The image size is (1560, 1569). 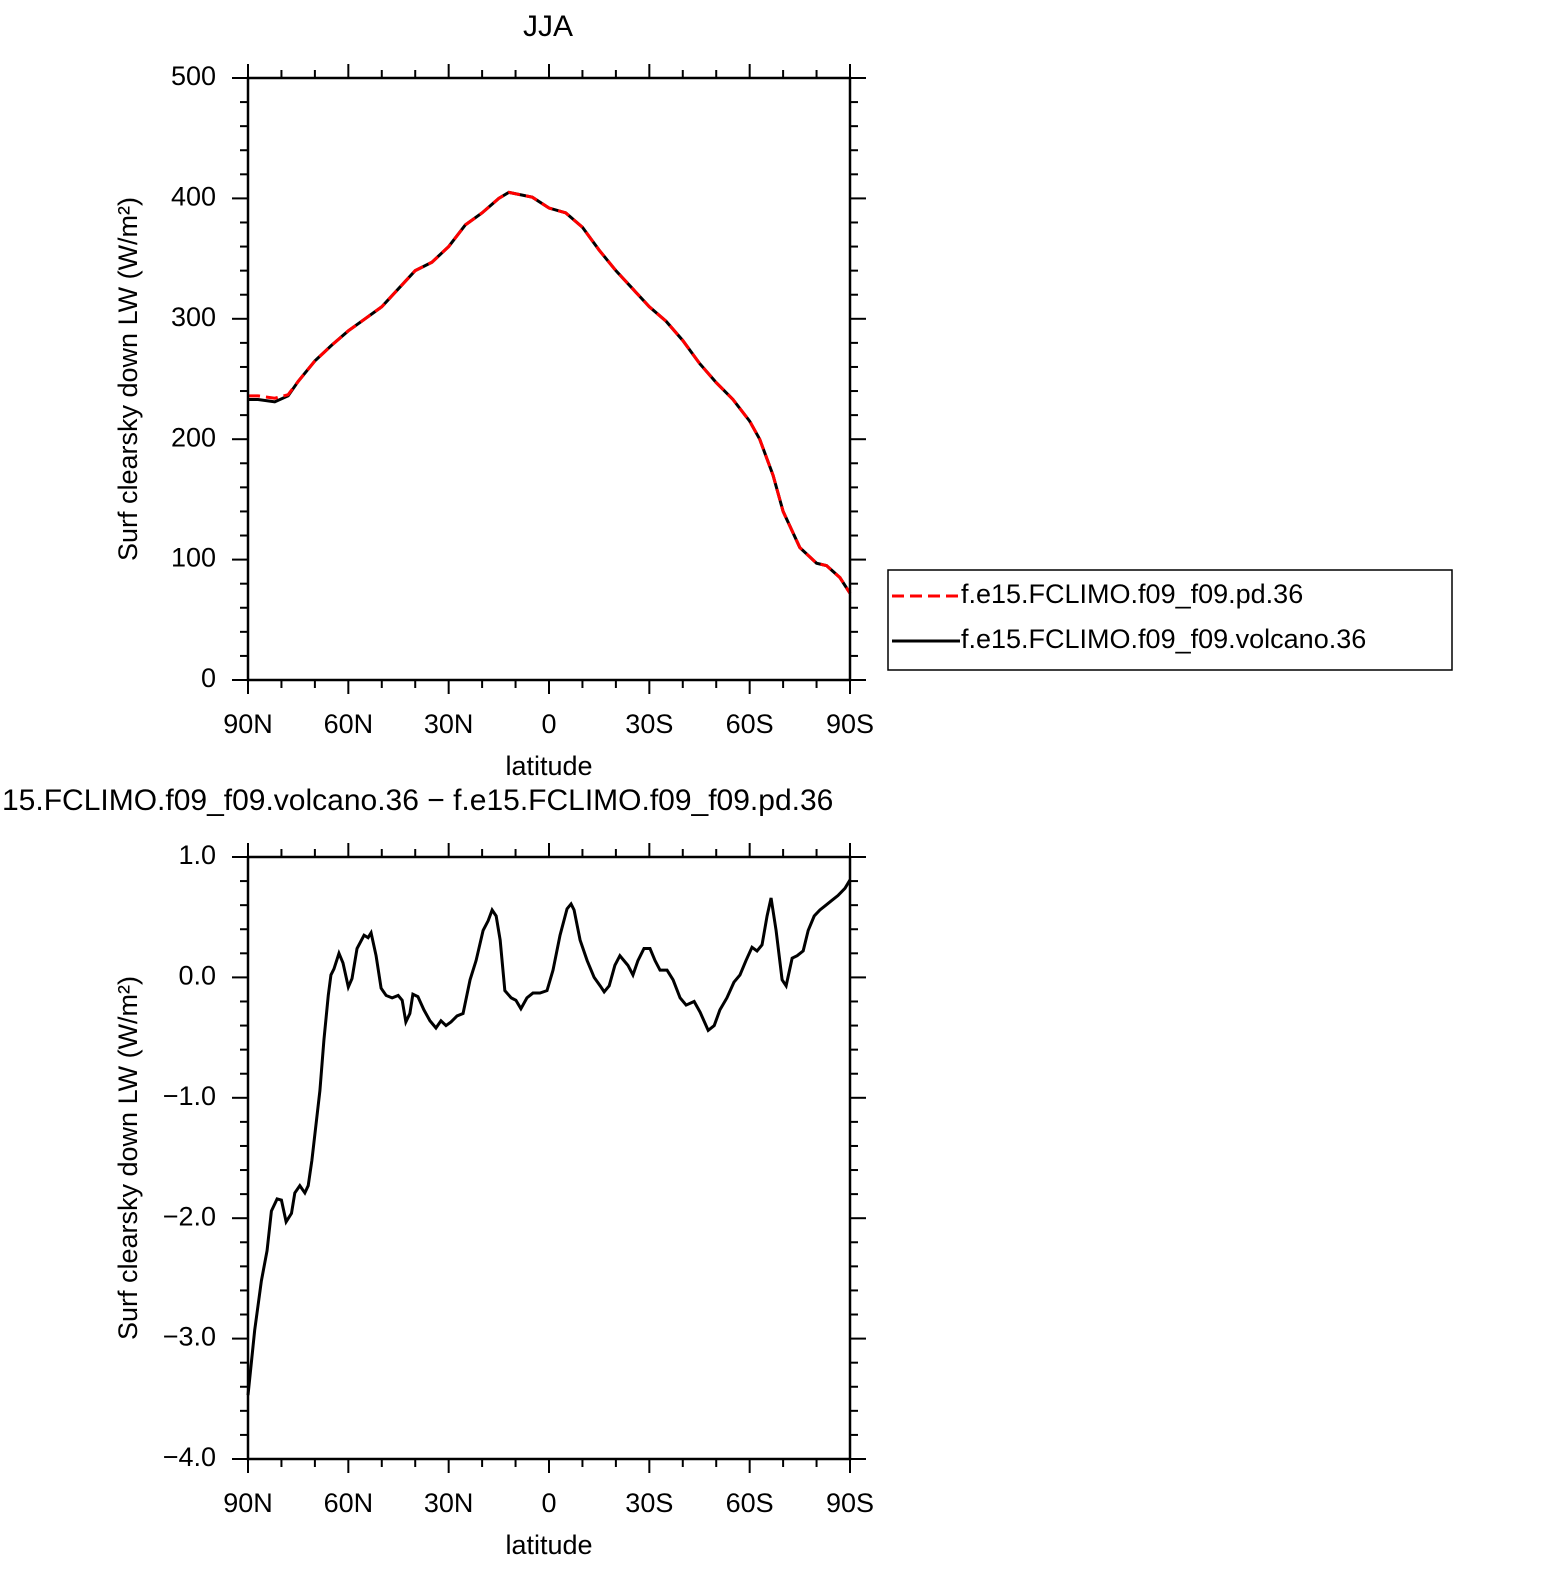 I want to click on y-tick-label: 300, so click(x=193, y=317).